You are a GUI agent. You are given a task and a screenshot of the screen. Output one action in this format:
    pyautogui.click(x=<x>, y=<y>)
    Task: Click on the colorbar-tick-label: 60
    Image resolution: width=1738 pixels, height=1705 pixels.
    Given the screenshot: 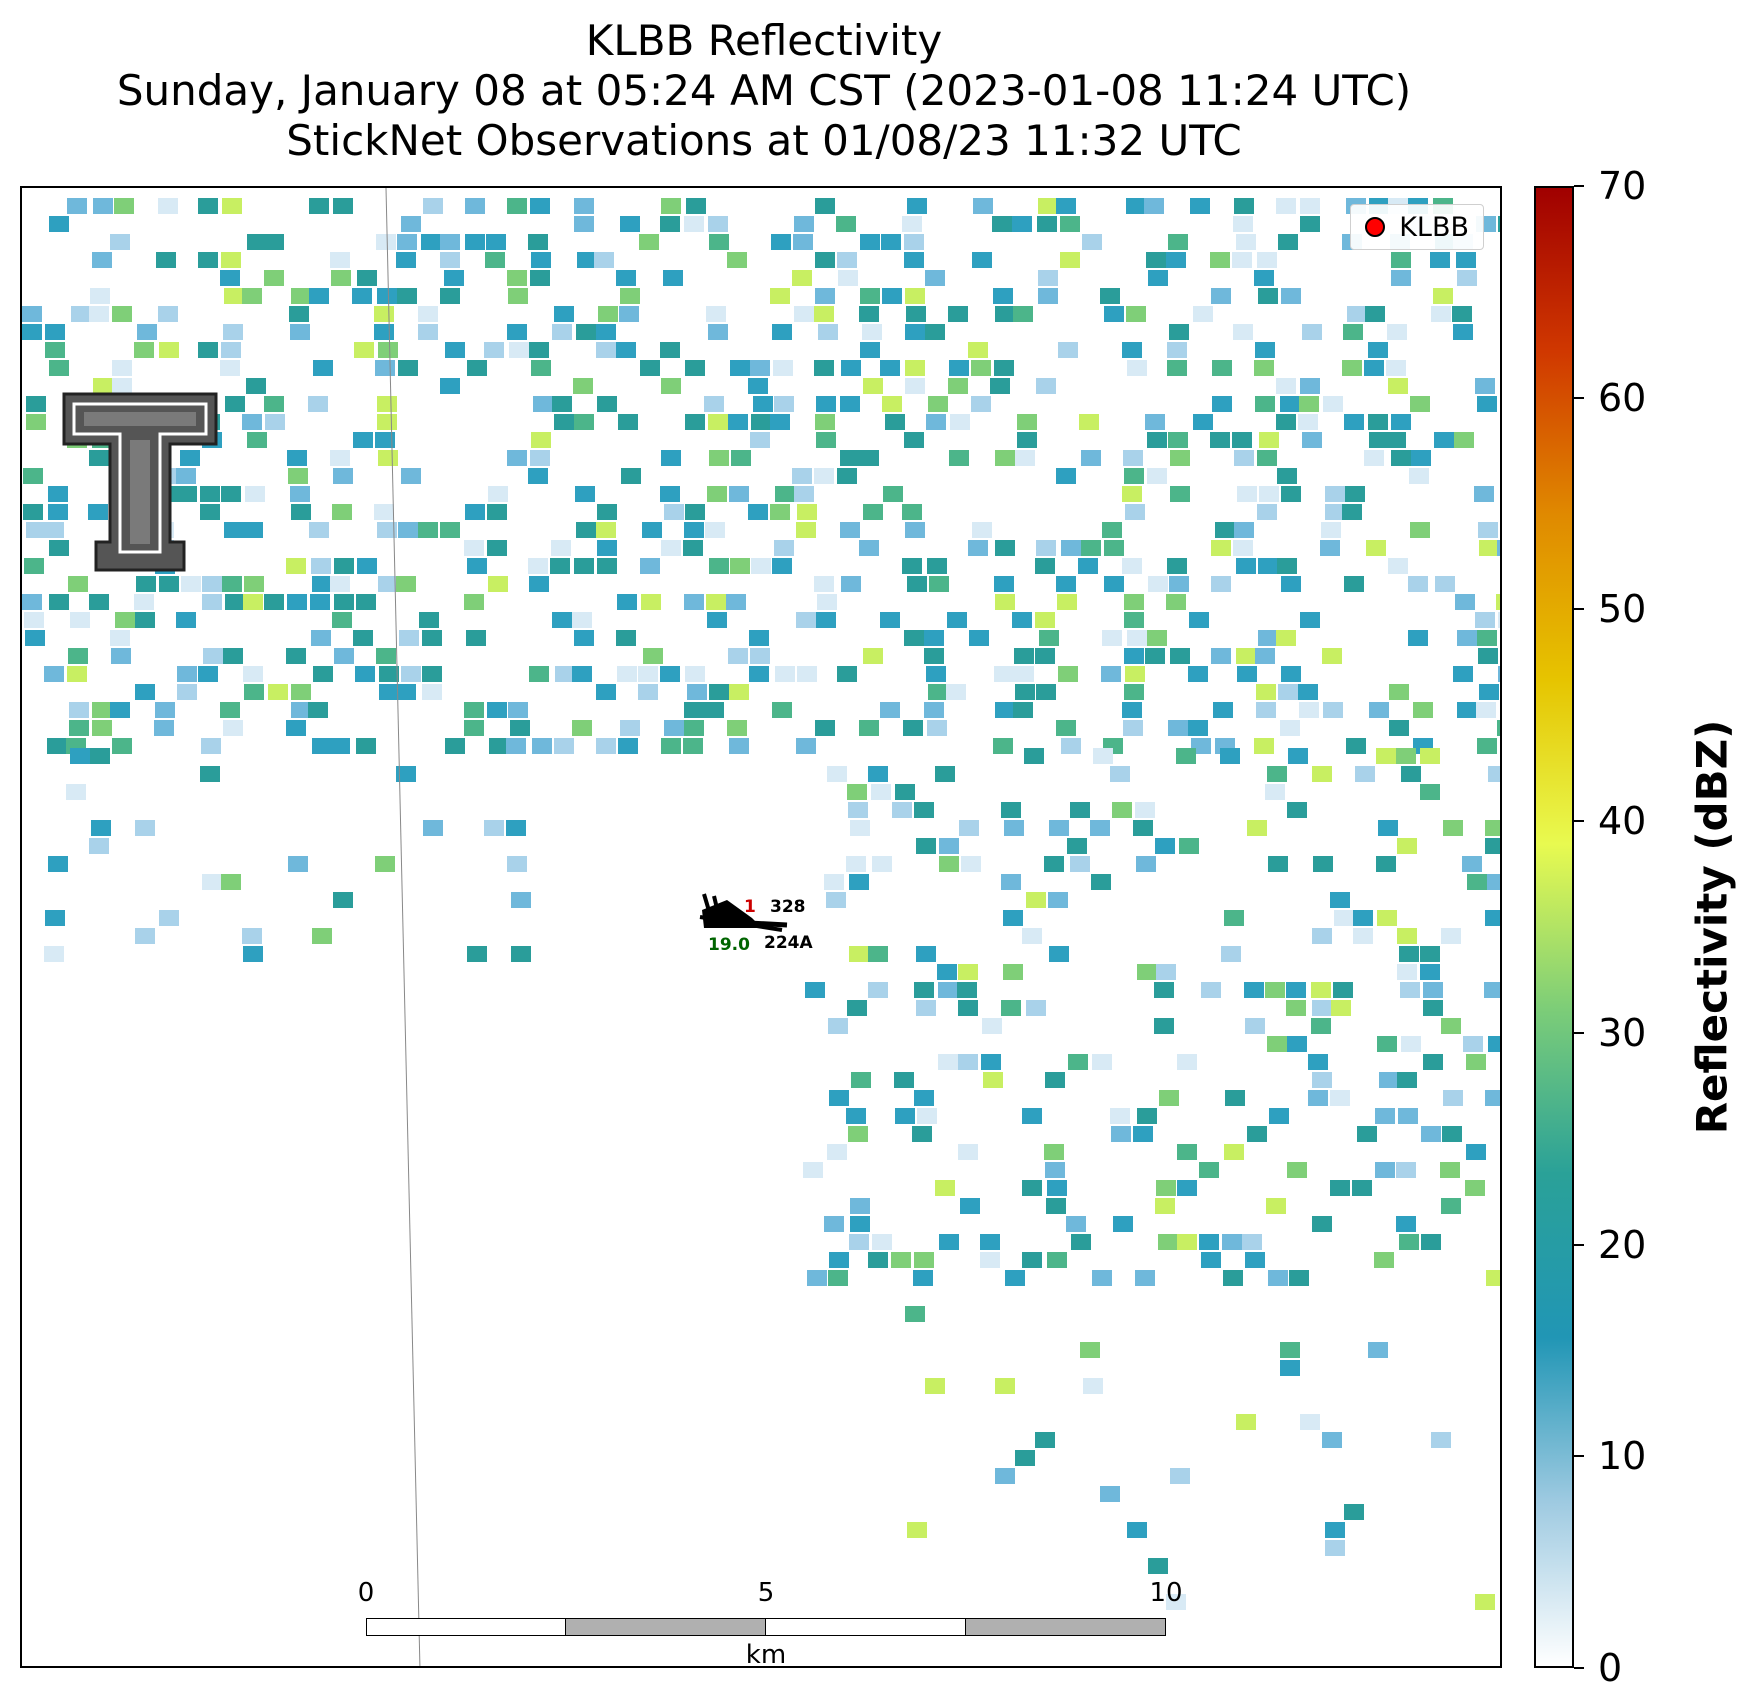 What is the action you would take?
    pyautogui.click(x=1622, y=397)
    